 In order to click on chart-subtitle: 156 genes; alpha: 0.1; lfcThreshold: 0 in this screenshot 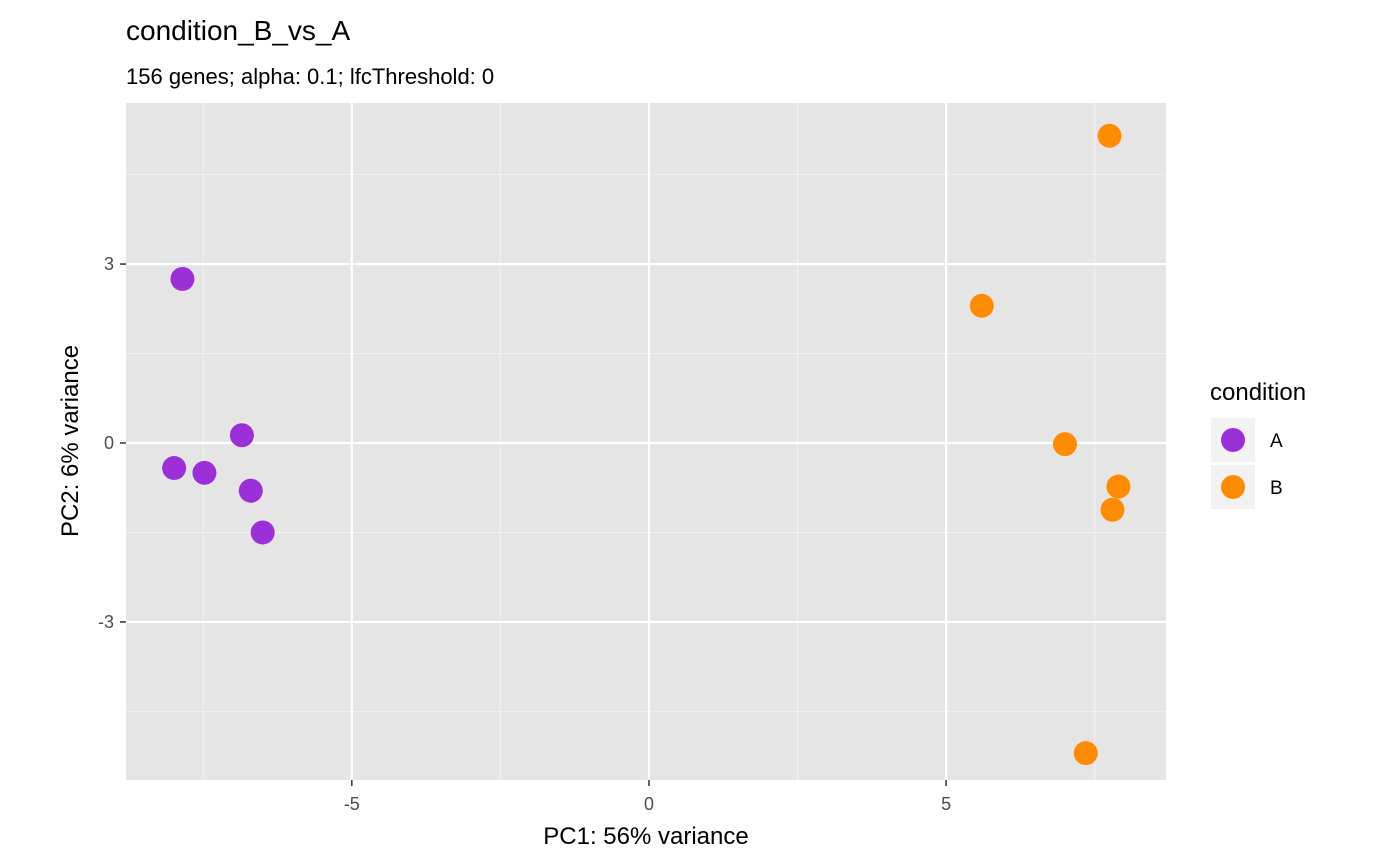, I will do `click(310, 76)`.